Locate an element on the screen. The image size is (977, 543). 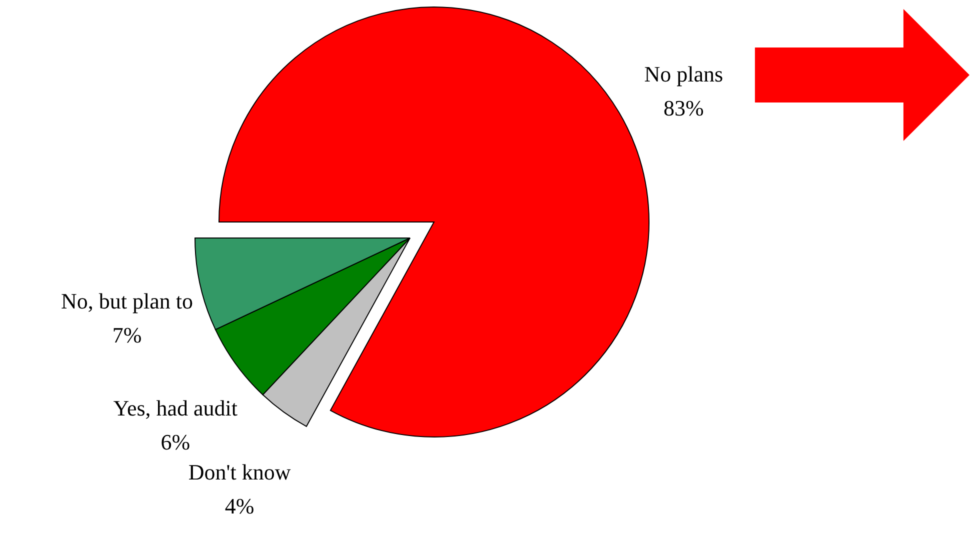
slice-label: No, but plan to is located at coordinates (126, 301).